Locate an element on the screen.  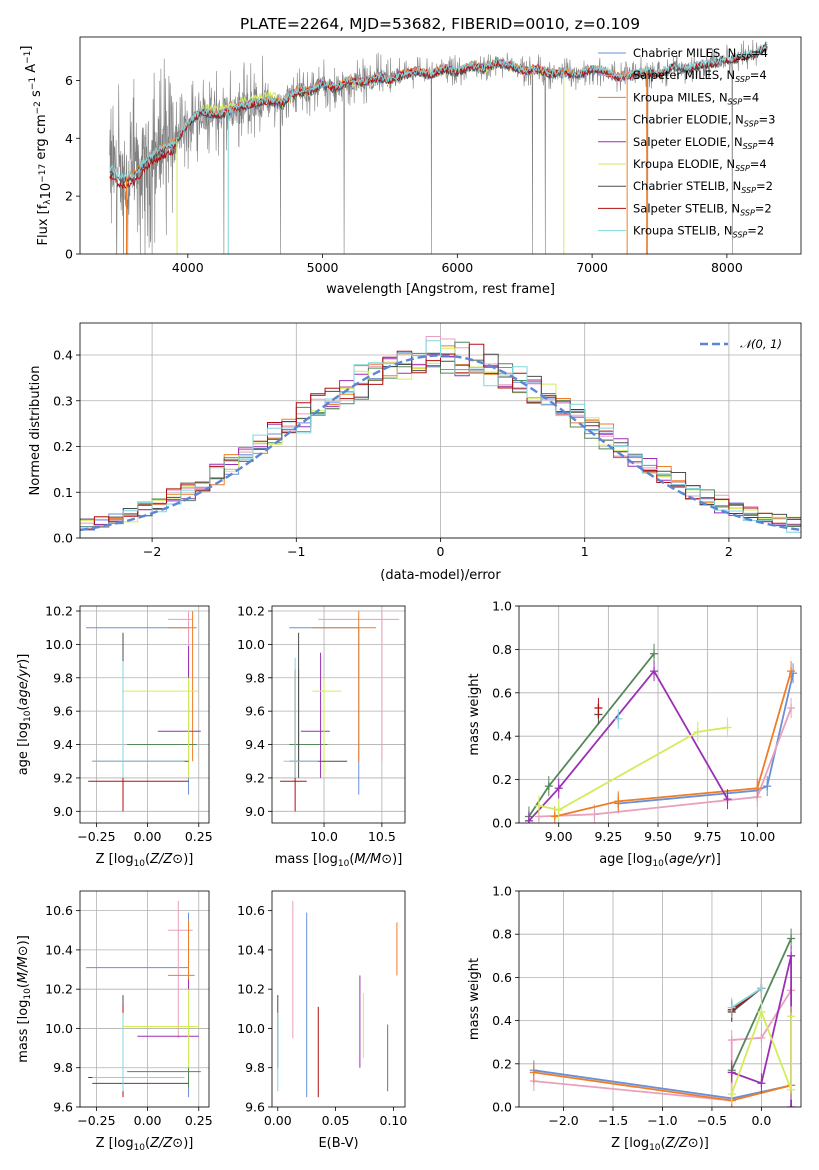
x-tick-label: −2.0 is located at coordinates (563, 1120).